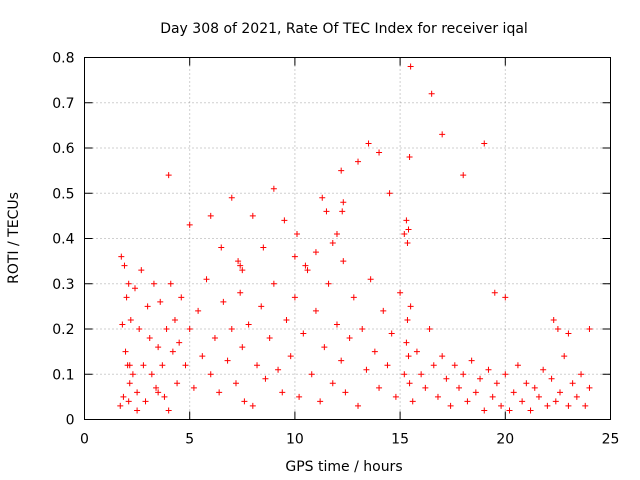 Image resolution: width=640 pixels, height=480 pixels. What do you see at coordinates (63, 285) in the screenshot?
I see `y-tick-label: 0.3` at bounding box center [63, 285].